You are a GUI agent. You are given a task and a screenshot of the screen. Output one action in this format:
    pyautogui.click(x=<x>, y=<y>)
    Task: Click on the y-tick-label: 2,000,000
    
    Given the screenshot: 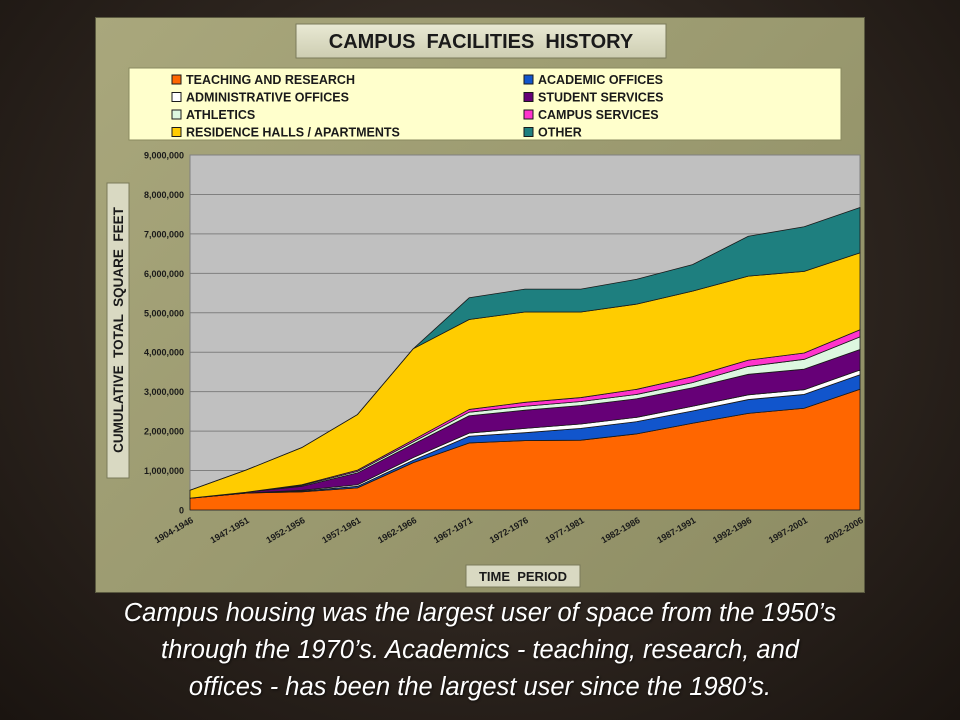 What is the action you would take?
    pyautogui.click(x=164, y=432)
    